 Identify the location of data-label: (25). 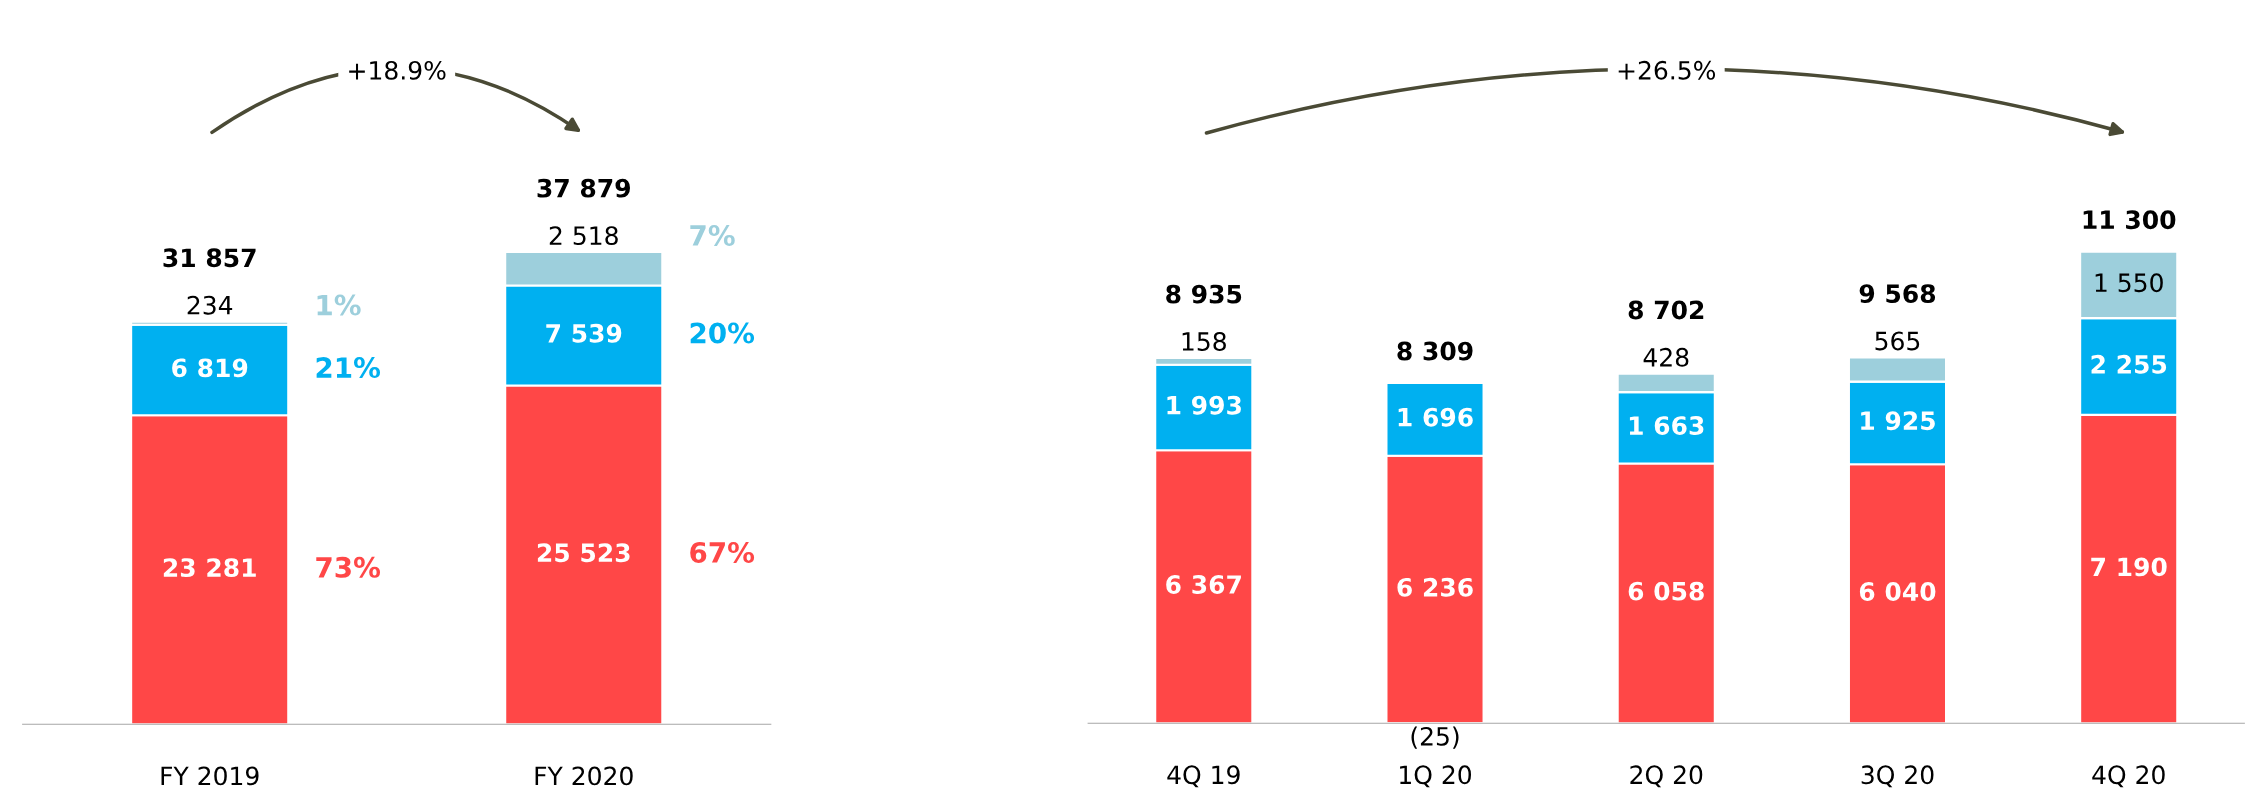
(1435, 737).